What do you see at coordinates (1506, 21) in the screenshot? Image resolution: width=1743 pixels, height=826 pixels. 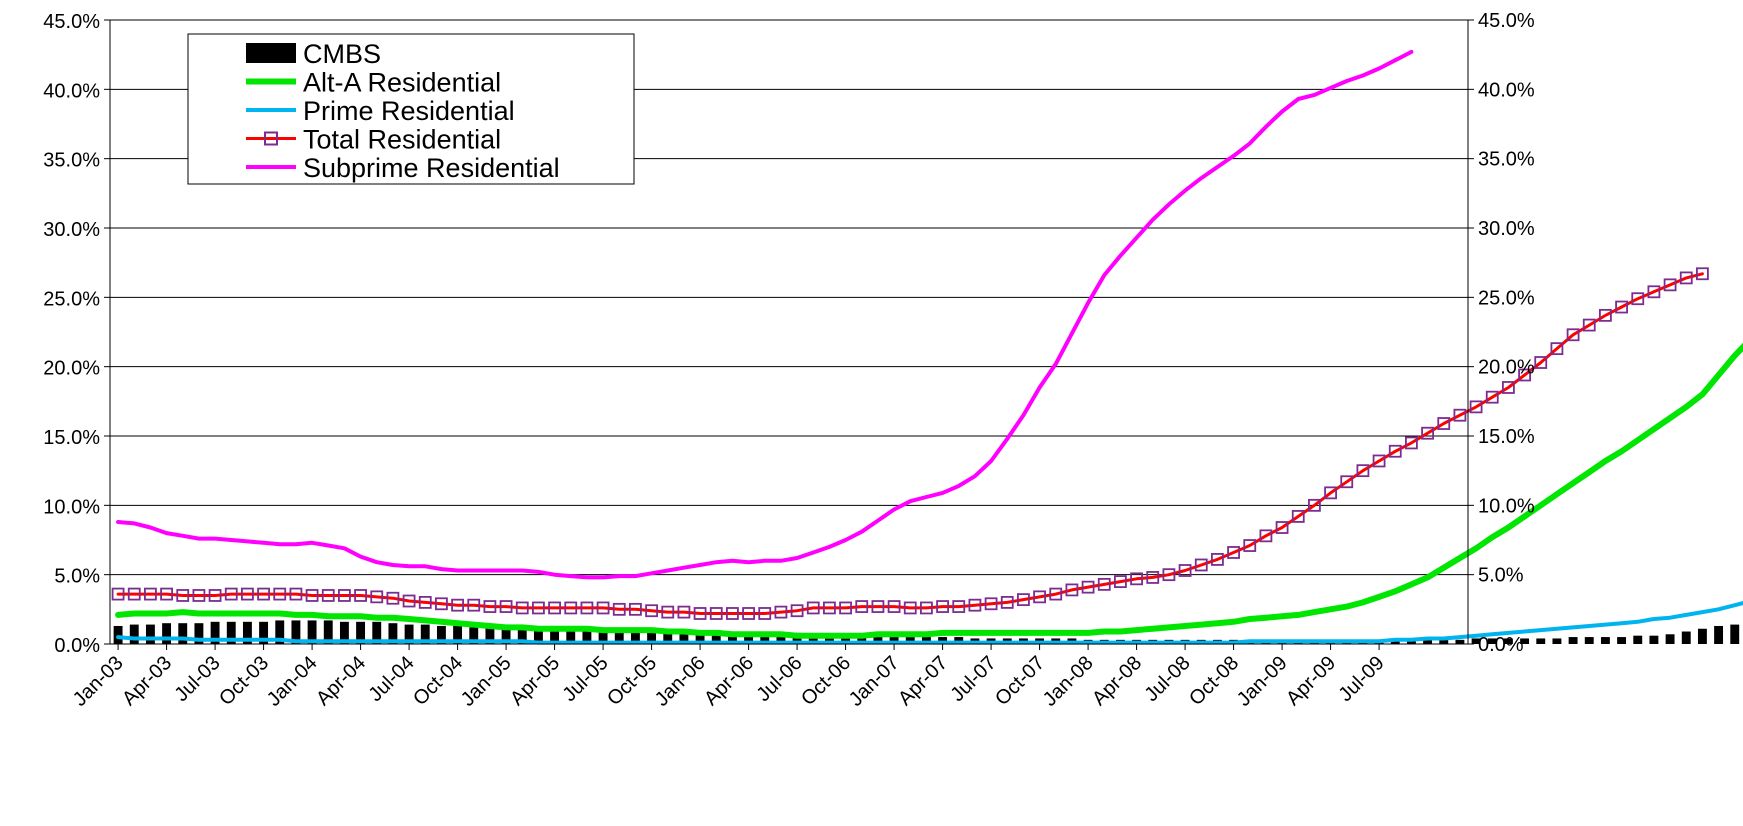 I see `y2-tick-label: 45.0%` at bounding box center [1506, 21].